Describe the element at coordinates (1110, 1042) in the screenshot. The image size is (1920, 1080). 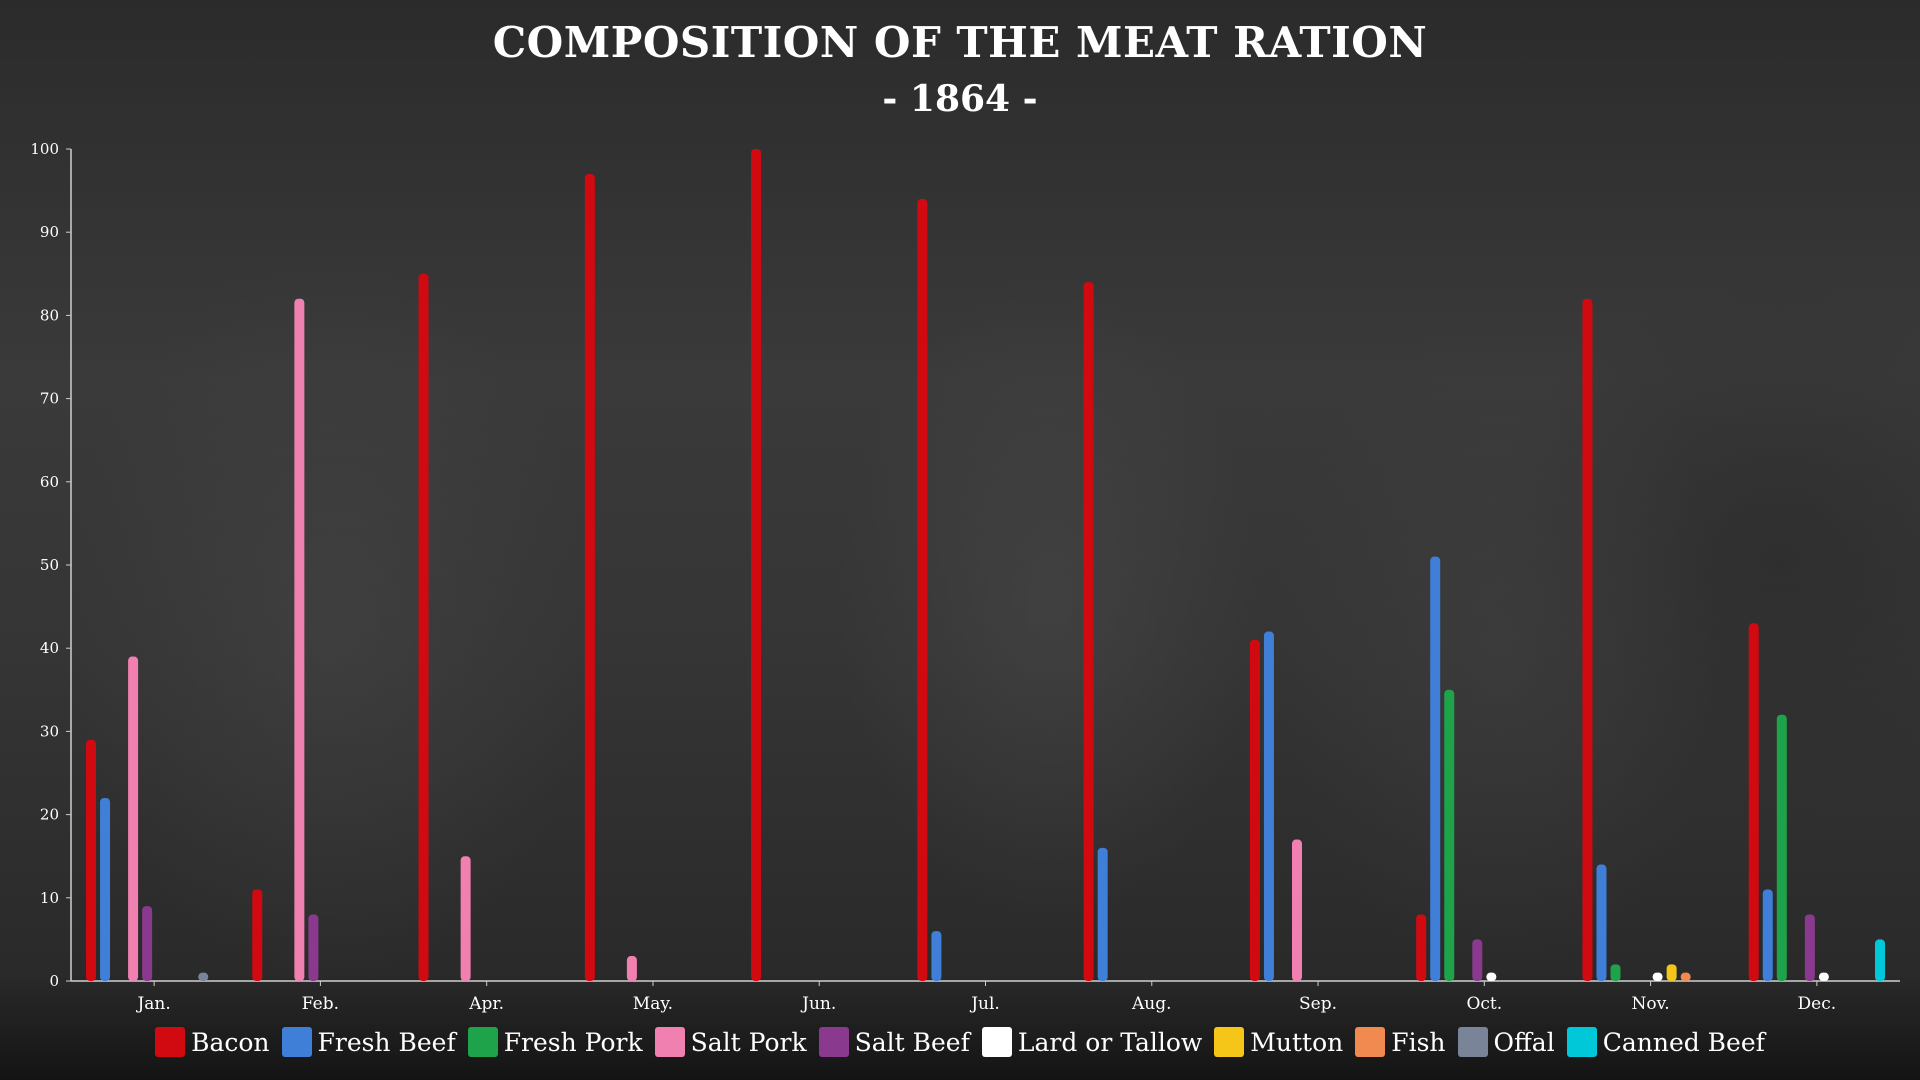
I see `legend-label: Lard or Tallow` at that location.